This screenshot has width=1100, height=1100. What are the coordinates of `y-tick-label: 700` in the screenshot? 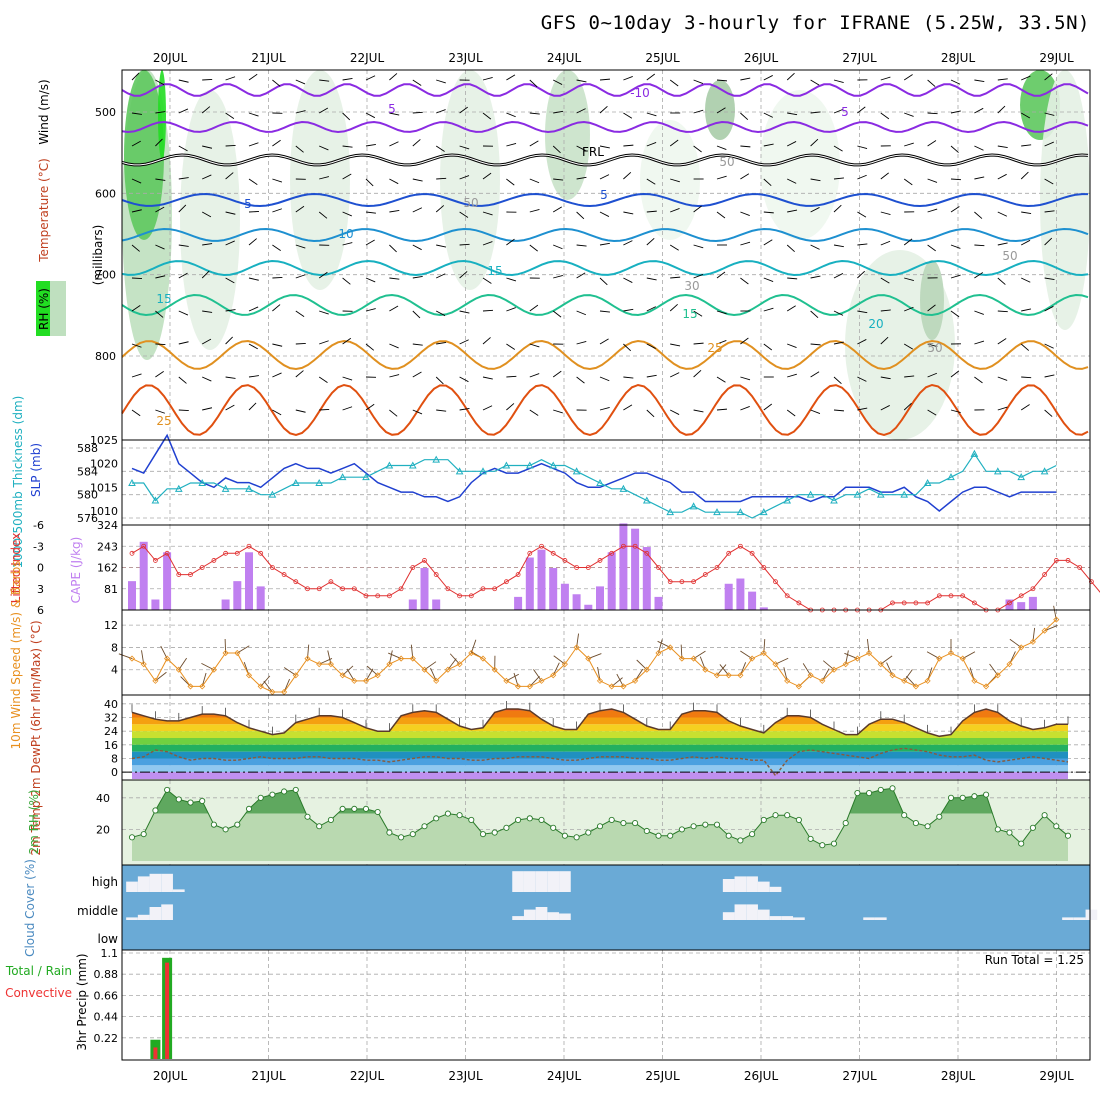 It's located at (105, 275).